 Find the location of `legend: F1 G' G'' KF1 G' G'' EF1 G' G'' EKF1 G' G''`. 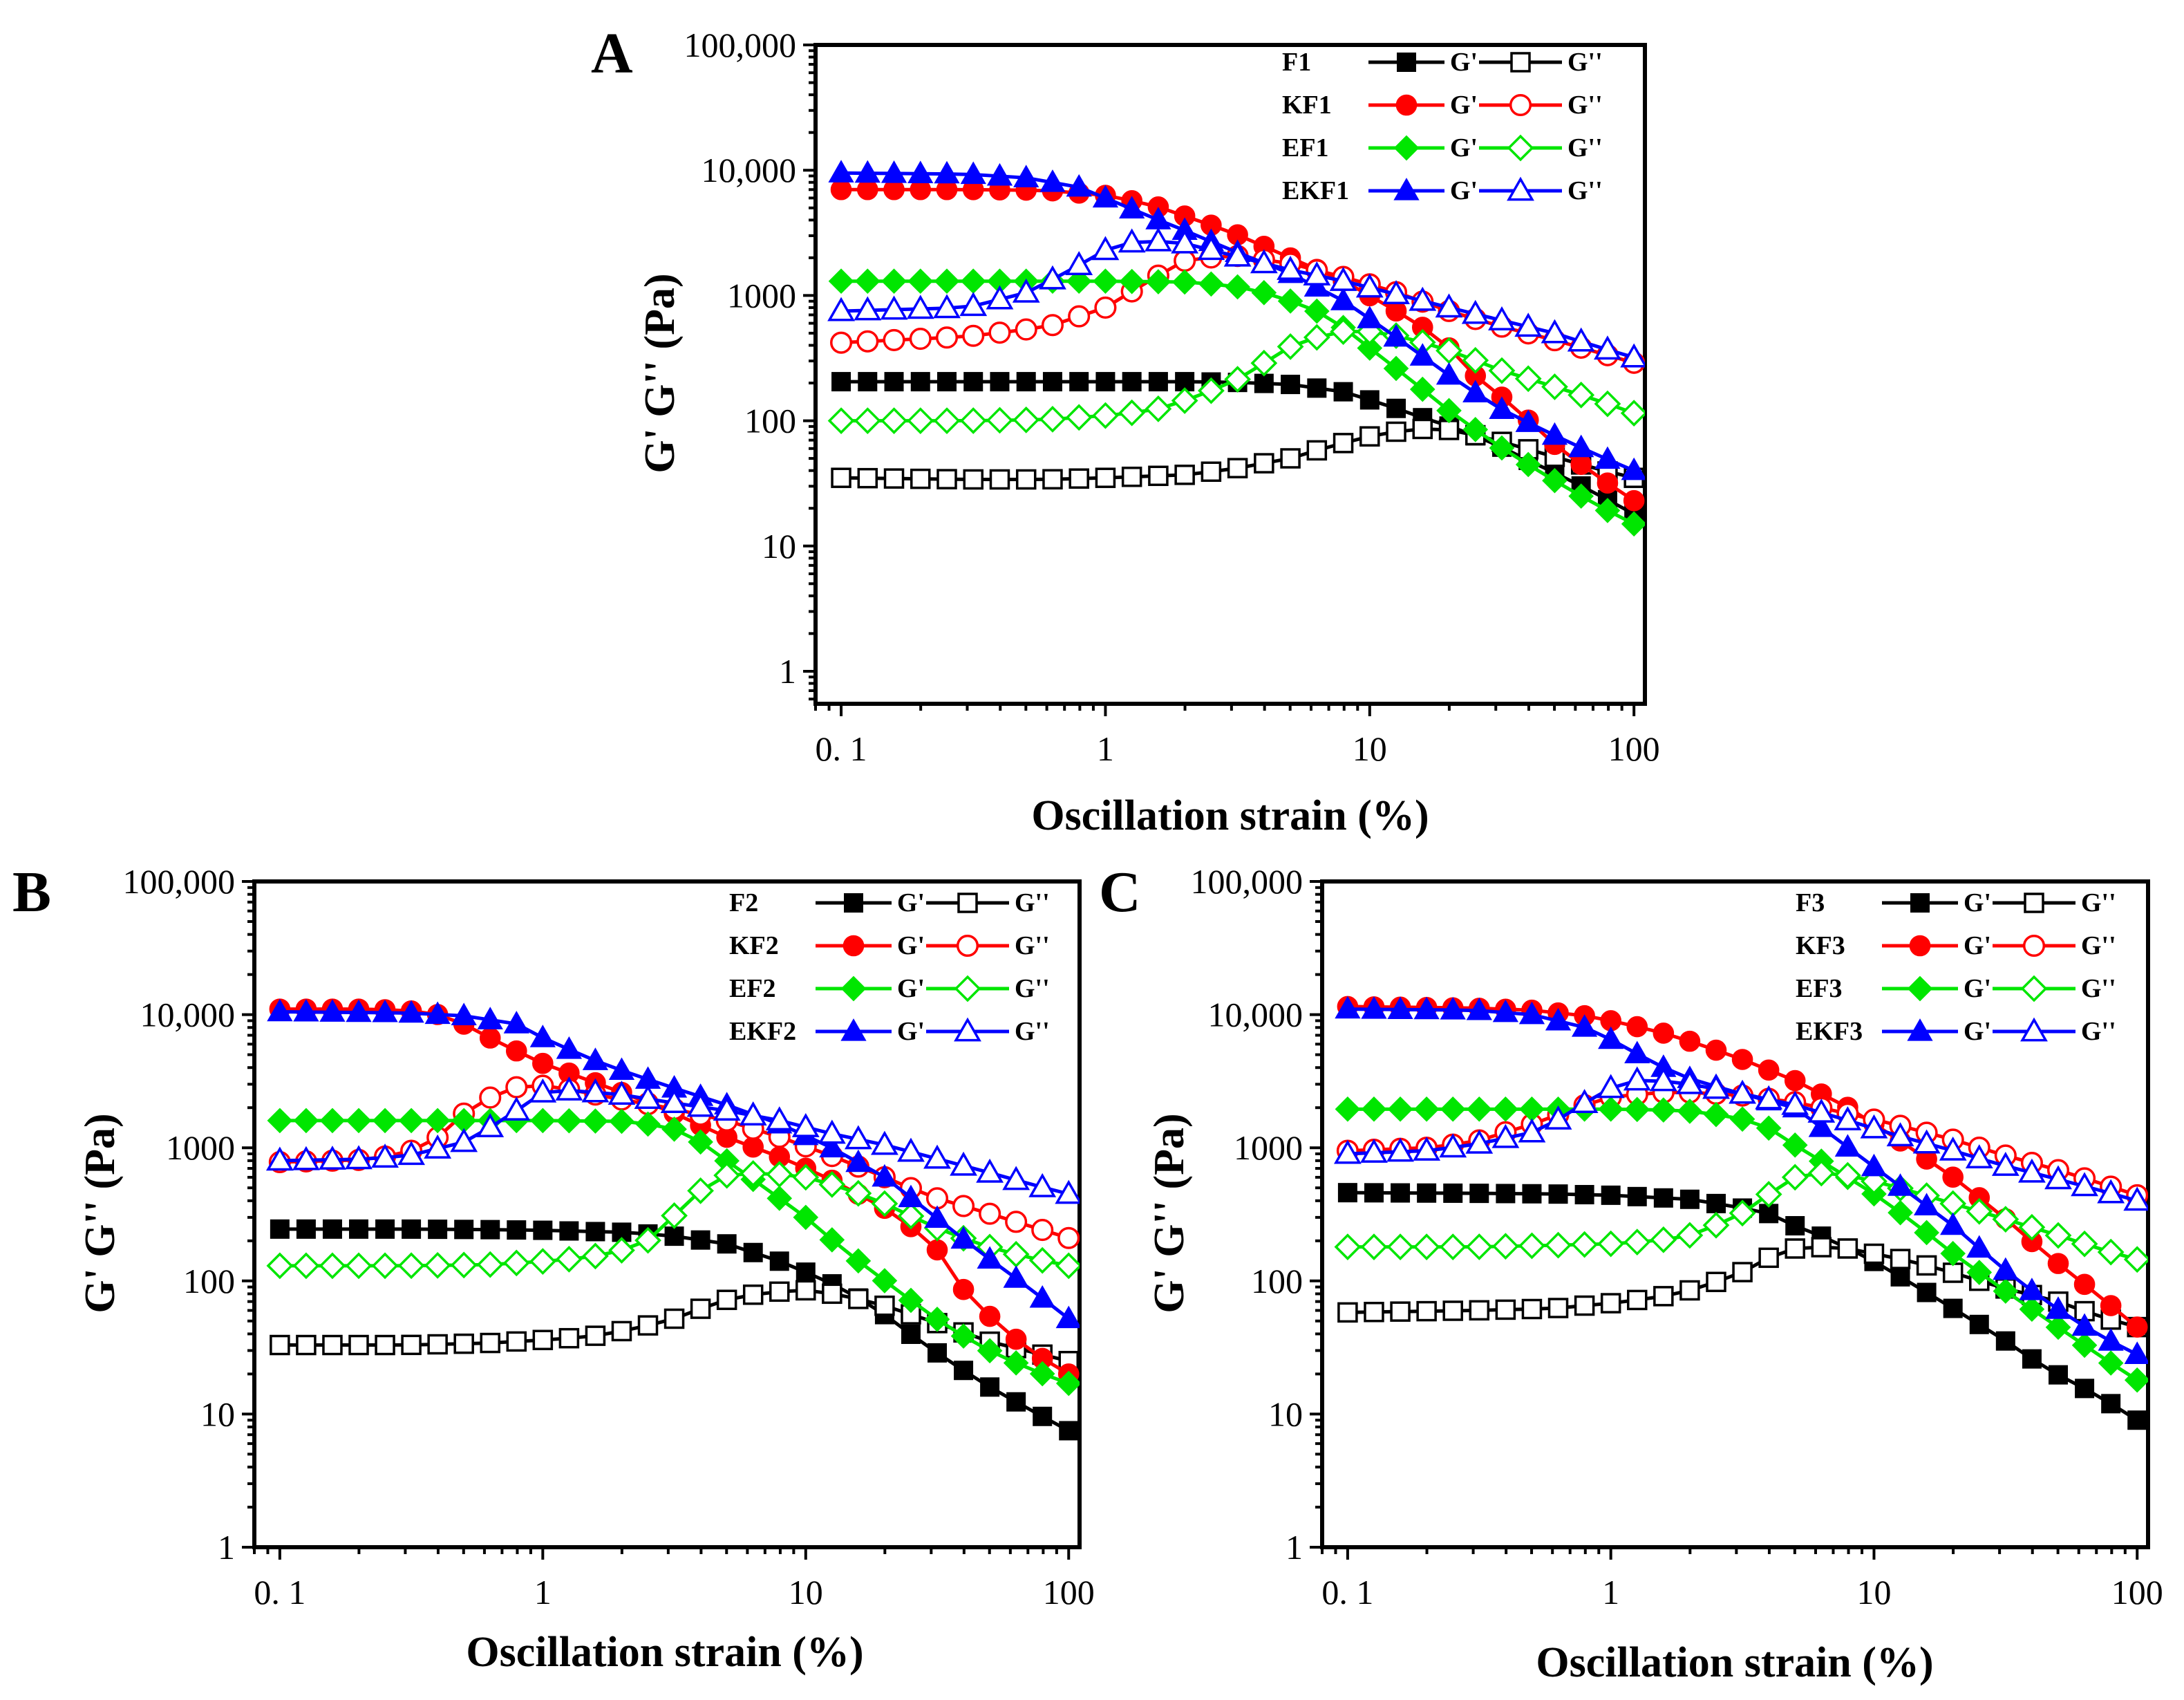

legend: F1 G' G'' KF1 G' G'' EF1 G' G'' EKF1 G' G'' is located at coordinates (1442, 126).